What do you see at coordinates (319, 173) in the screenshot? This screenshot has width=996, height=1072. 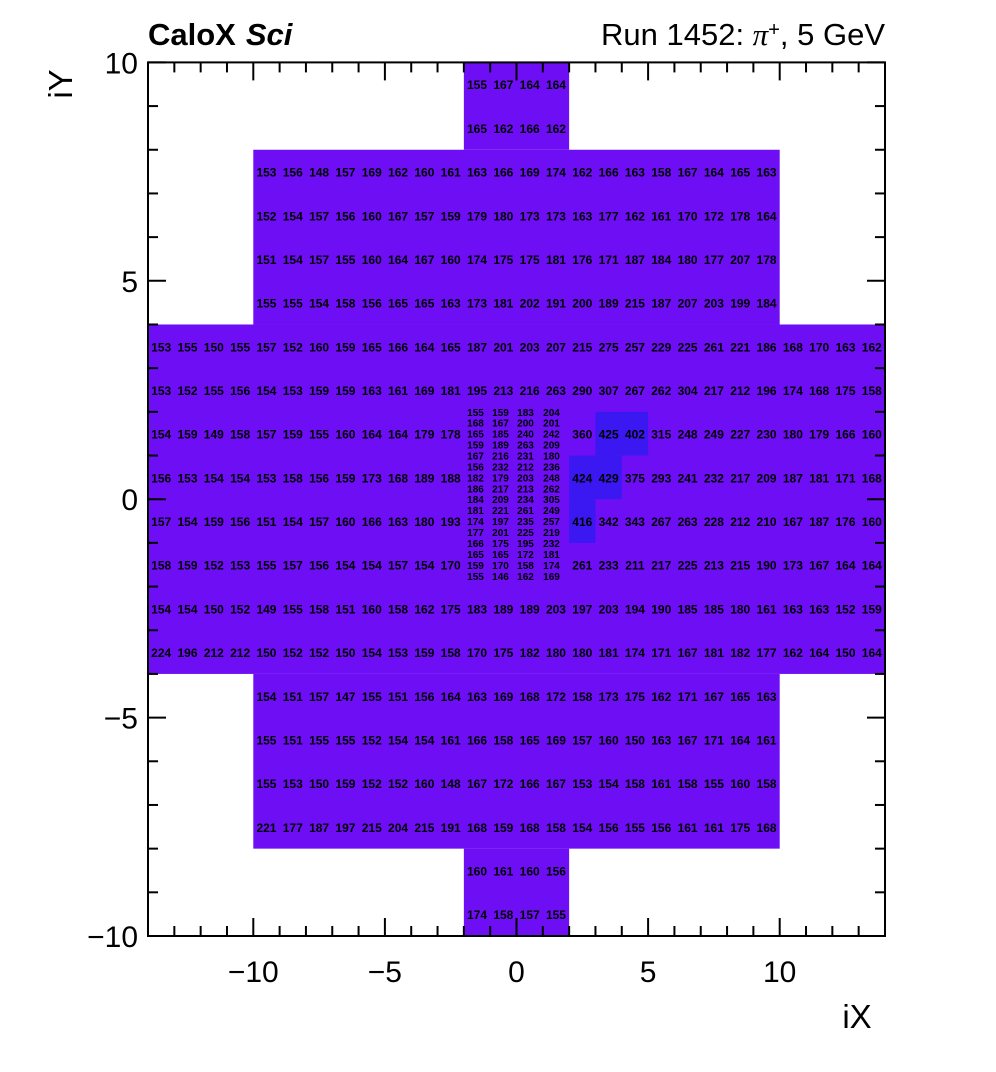 I see `cell-value: 148` at bounding box center [319, 173].